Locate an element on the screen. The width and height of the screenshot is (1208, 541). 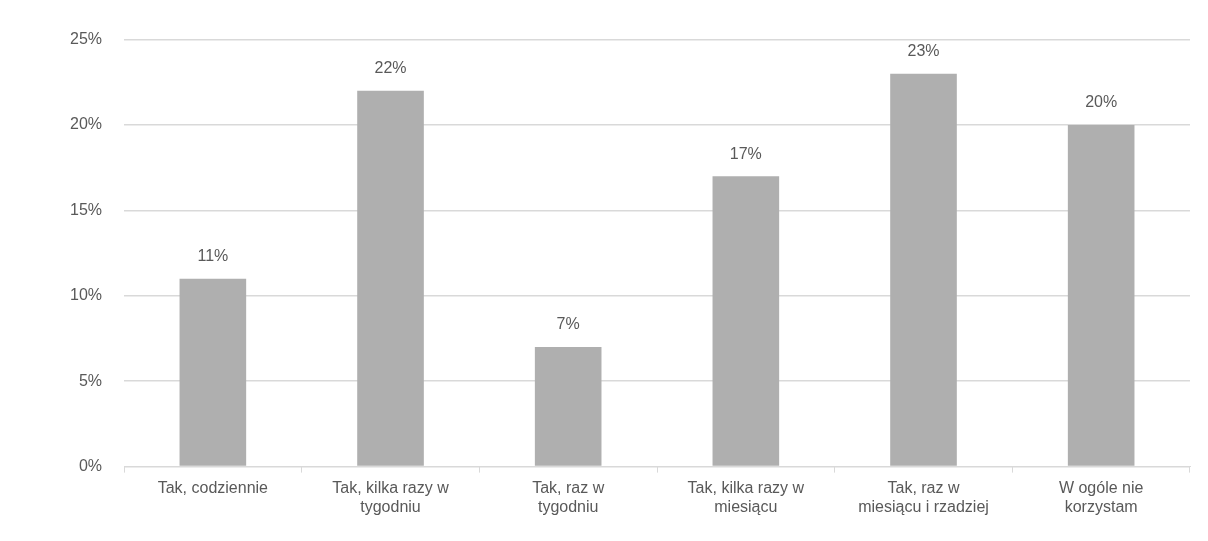
x-tick-label: Tak, kilka razy w miesiącu is located at coordinates (746, 496).